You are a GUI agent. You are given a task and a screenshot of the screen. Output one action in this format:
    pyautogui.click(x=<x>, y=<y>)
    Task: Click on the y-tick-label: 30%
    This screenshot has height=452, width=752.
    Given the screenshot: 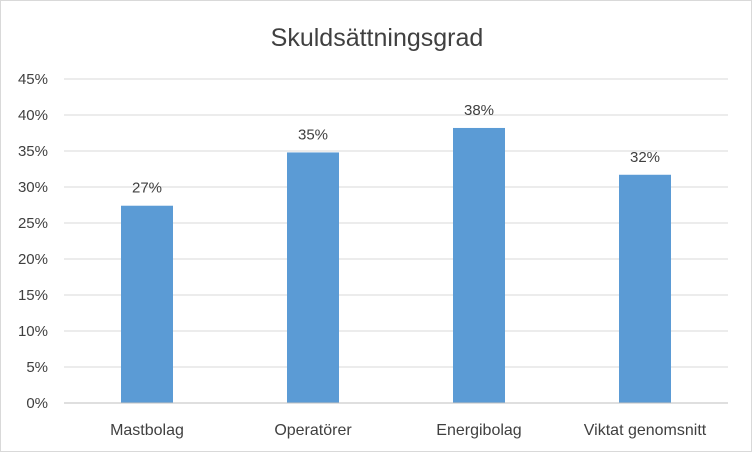 What is the action you would take?
    pyautogui.click(x=33, y=187)
    